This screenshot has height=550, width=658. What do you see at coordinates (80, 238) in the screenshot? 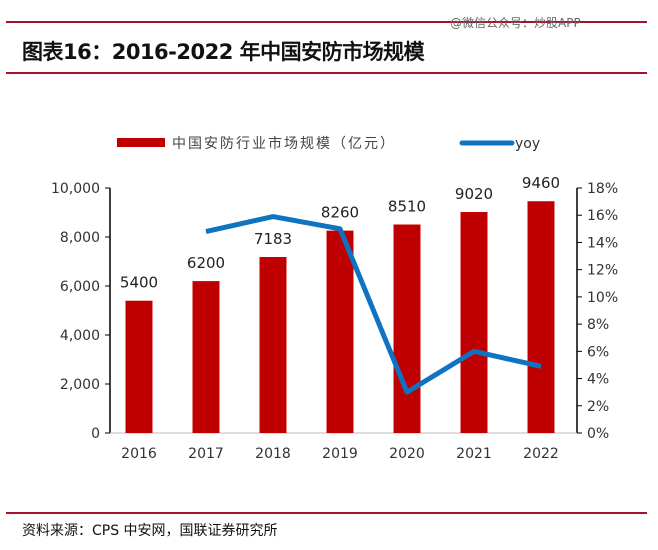
I see `left-tick-label: 8,000` at bounding box center [80, 238].